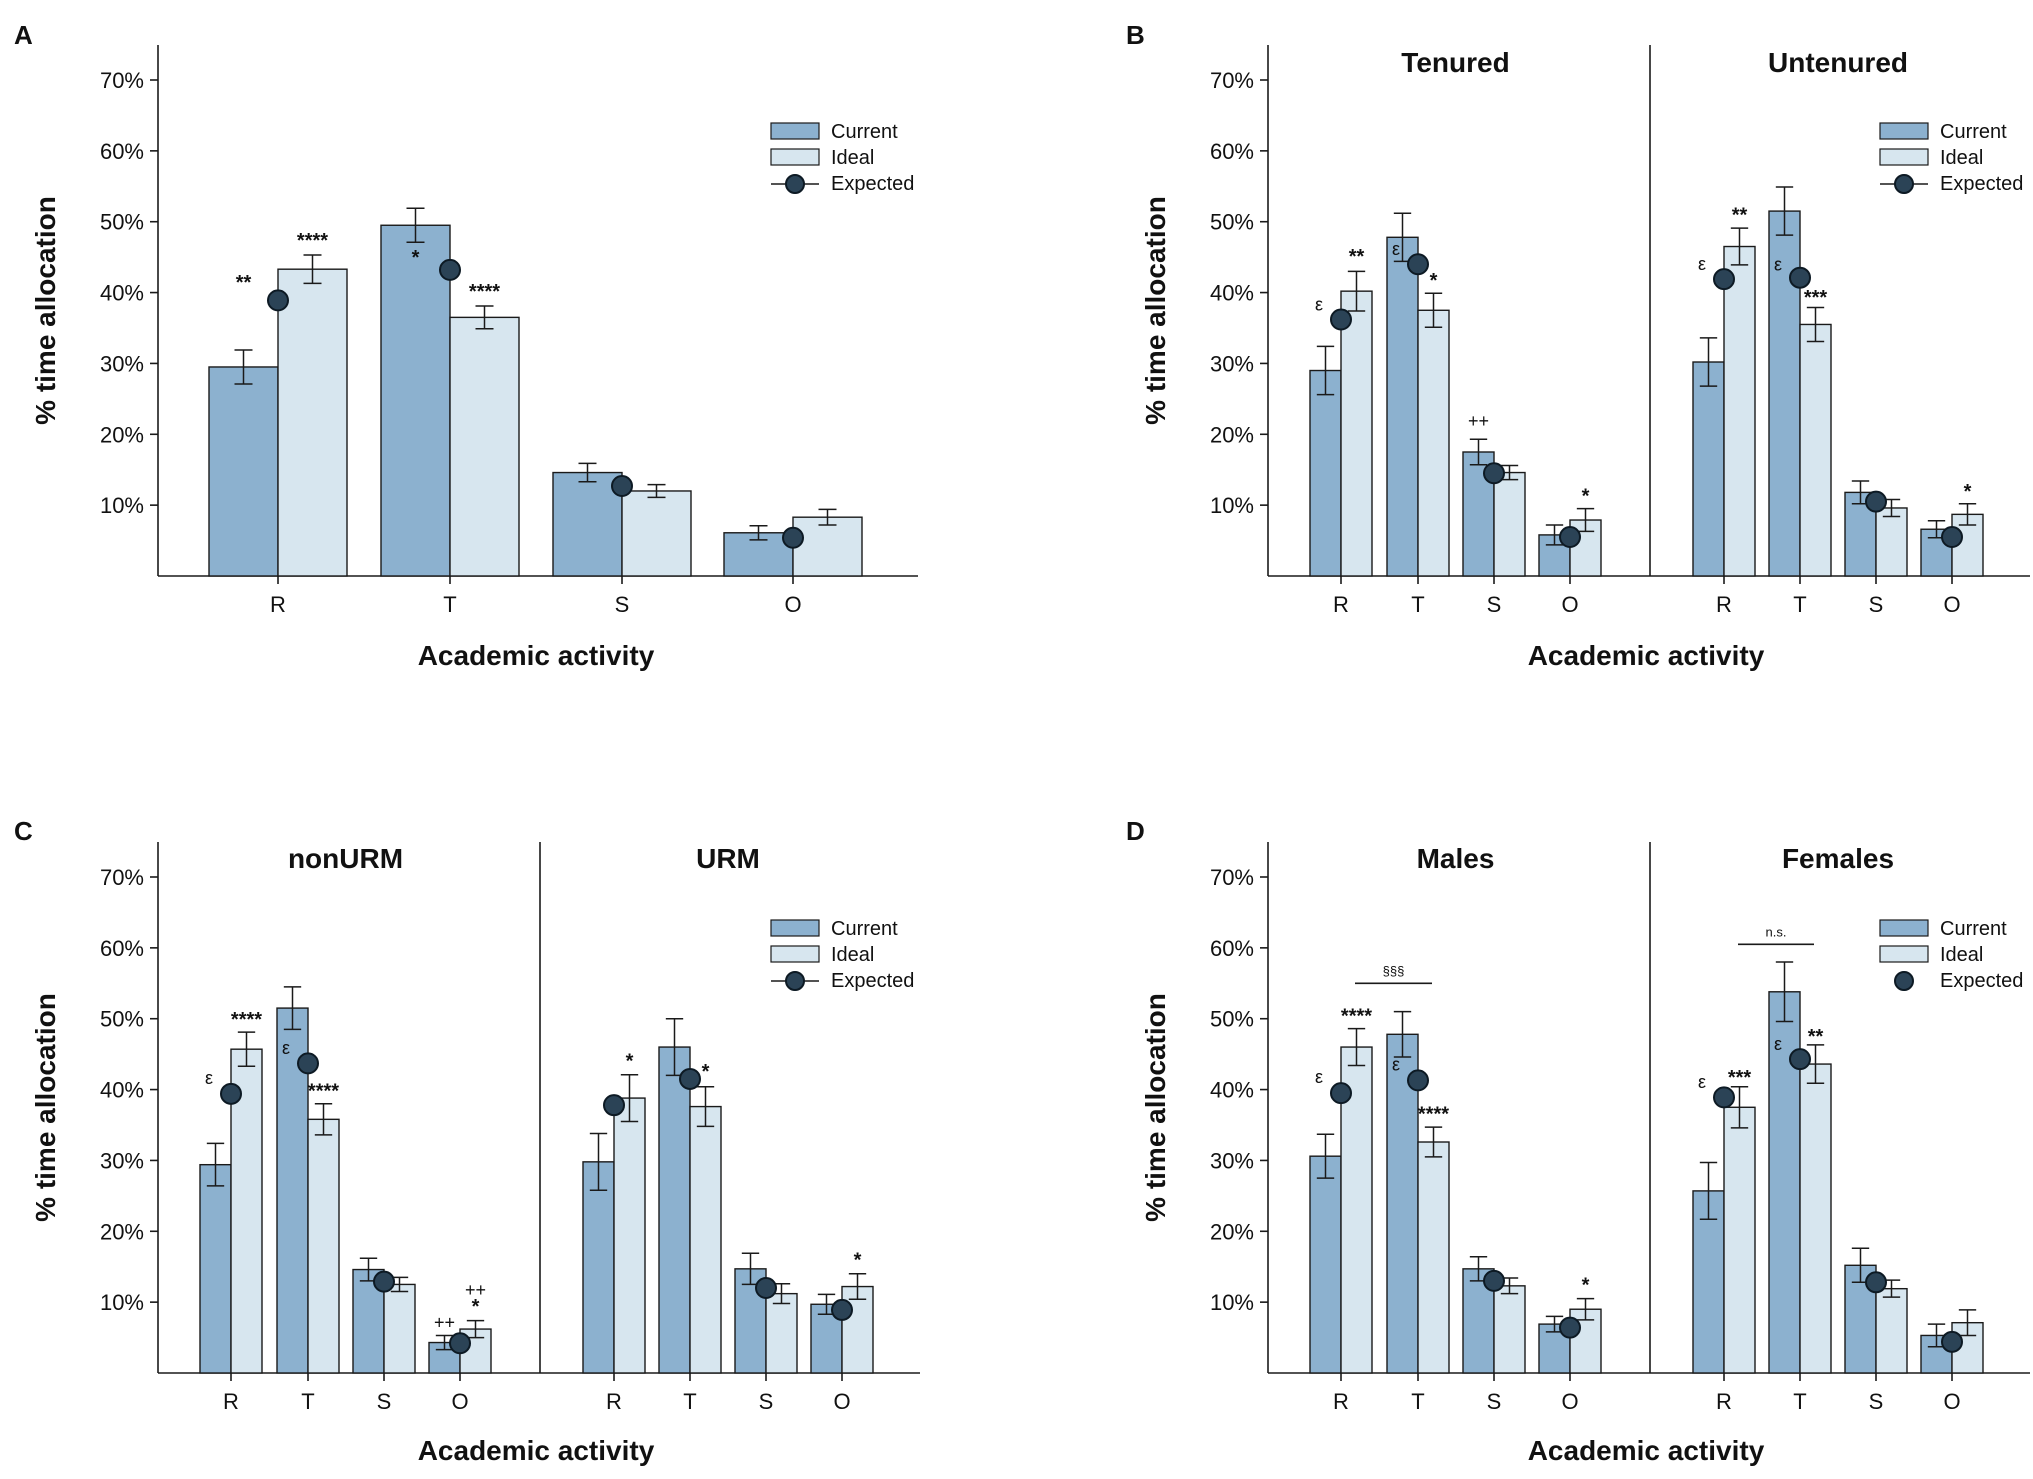  Describe the element at coordinates (484, 292) in the screenshot. I see `significance-label: ****` at that location.